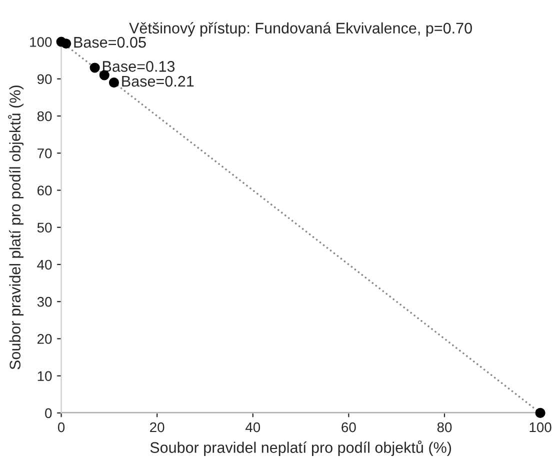  Describe the element at coordinates (301, 448) in the screenshot. I see `x-axis-title: Soubor pravidel neplatí pro podíl objektů (%)` at that location.